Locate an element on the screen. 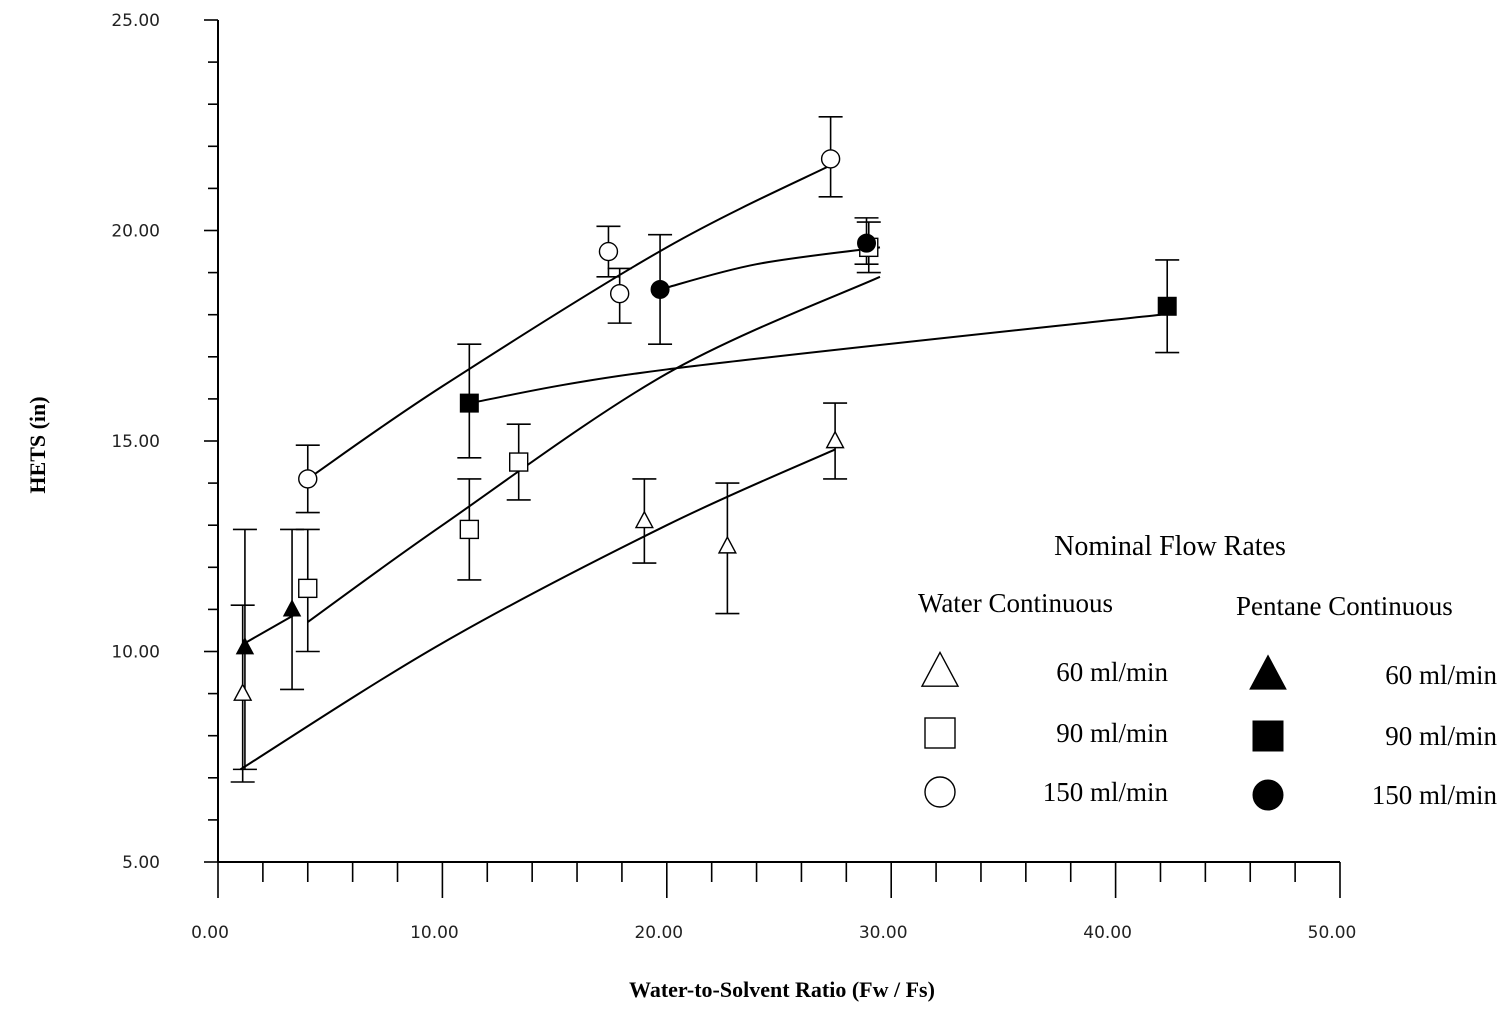 Image resolution: width=1503 pixels, height=1009 pixels. fit-line-open-triangle is located at coordinates (537, 609).